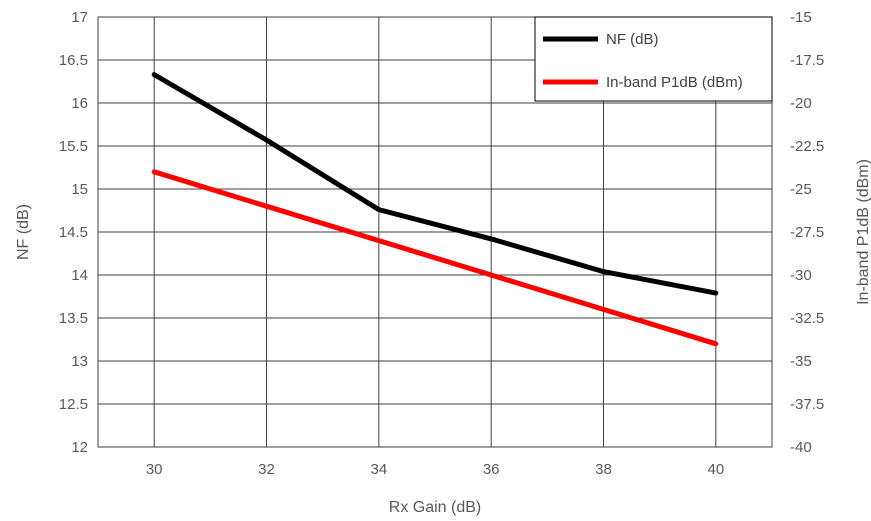  Describe the element at coordinates (79, 103) in the screenshot. I see `y-tick-label: 16` at that location.